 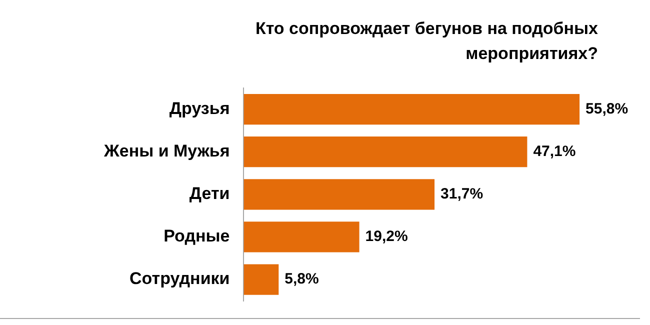 What do you see at coordinates (386, 237) in the screenshot?
I see `data-label: 19,2%` at bounding box center [386, 237].